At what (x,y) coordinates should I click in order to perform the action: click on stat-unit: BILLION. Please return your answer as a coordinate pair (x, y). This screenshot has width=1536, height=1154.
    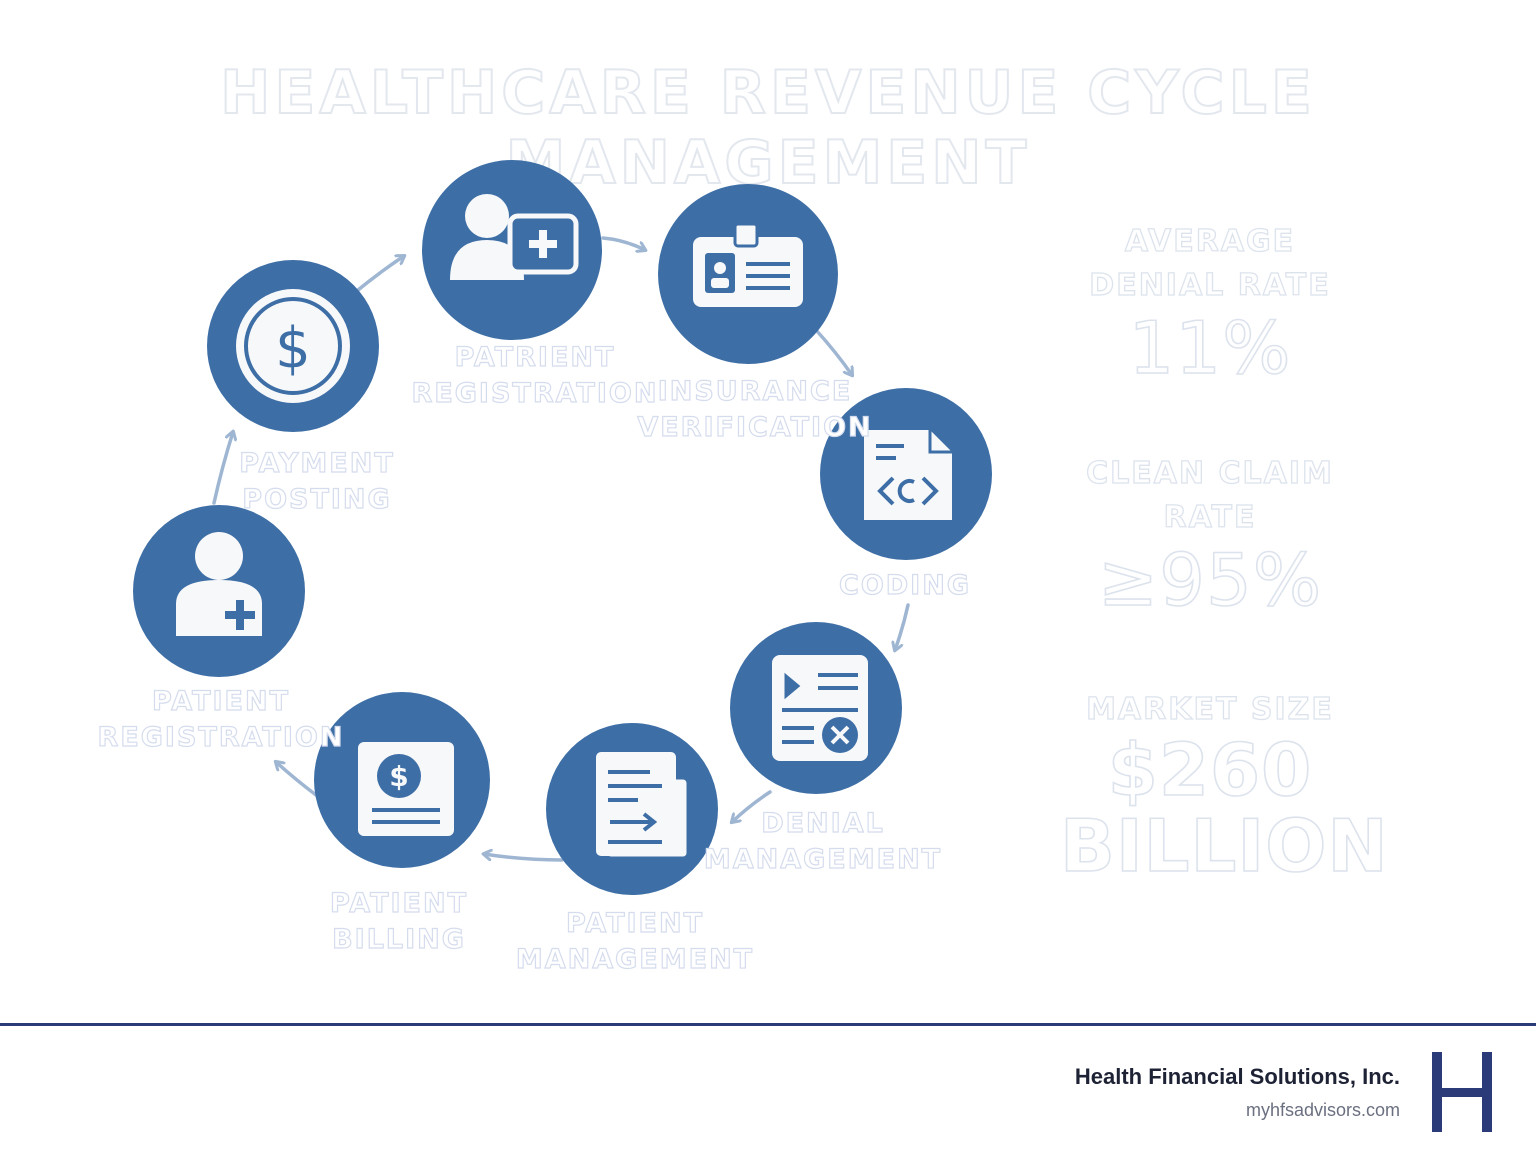
    Looking at the image, I should click on (1224, 846).